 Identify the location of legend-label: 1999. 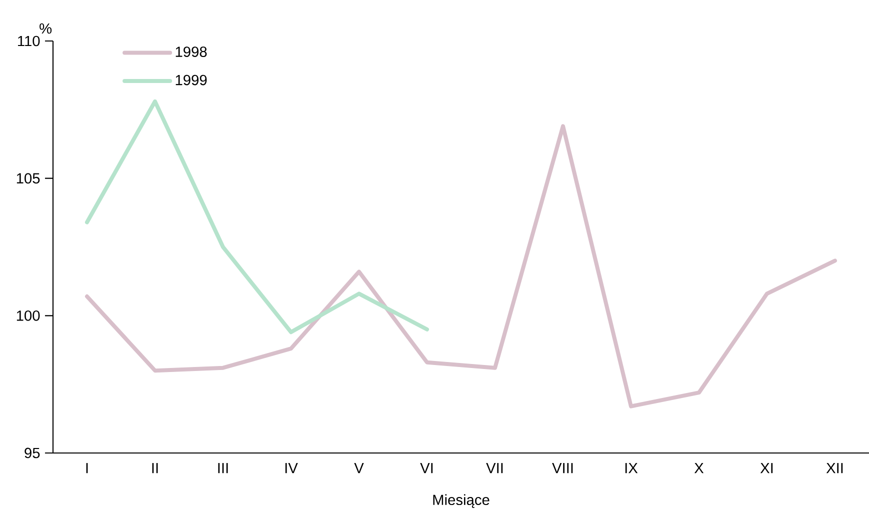
(191, 80).